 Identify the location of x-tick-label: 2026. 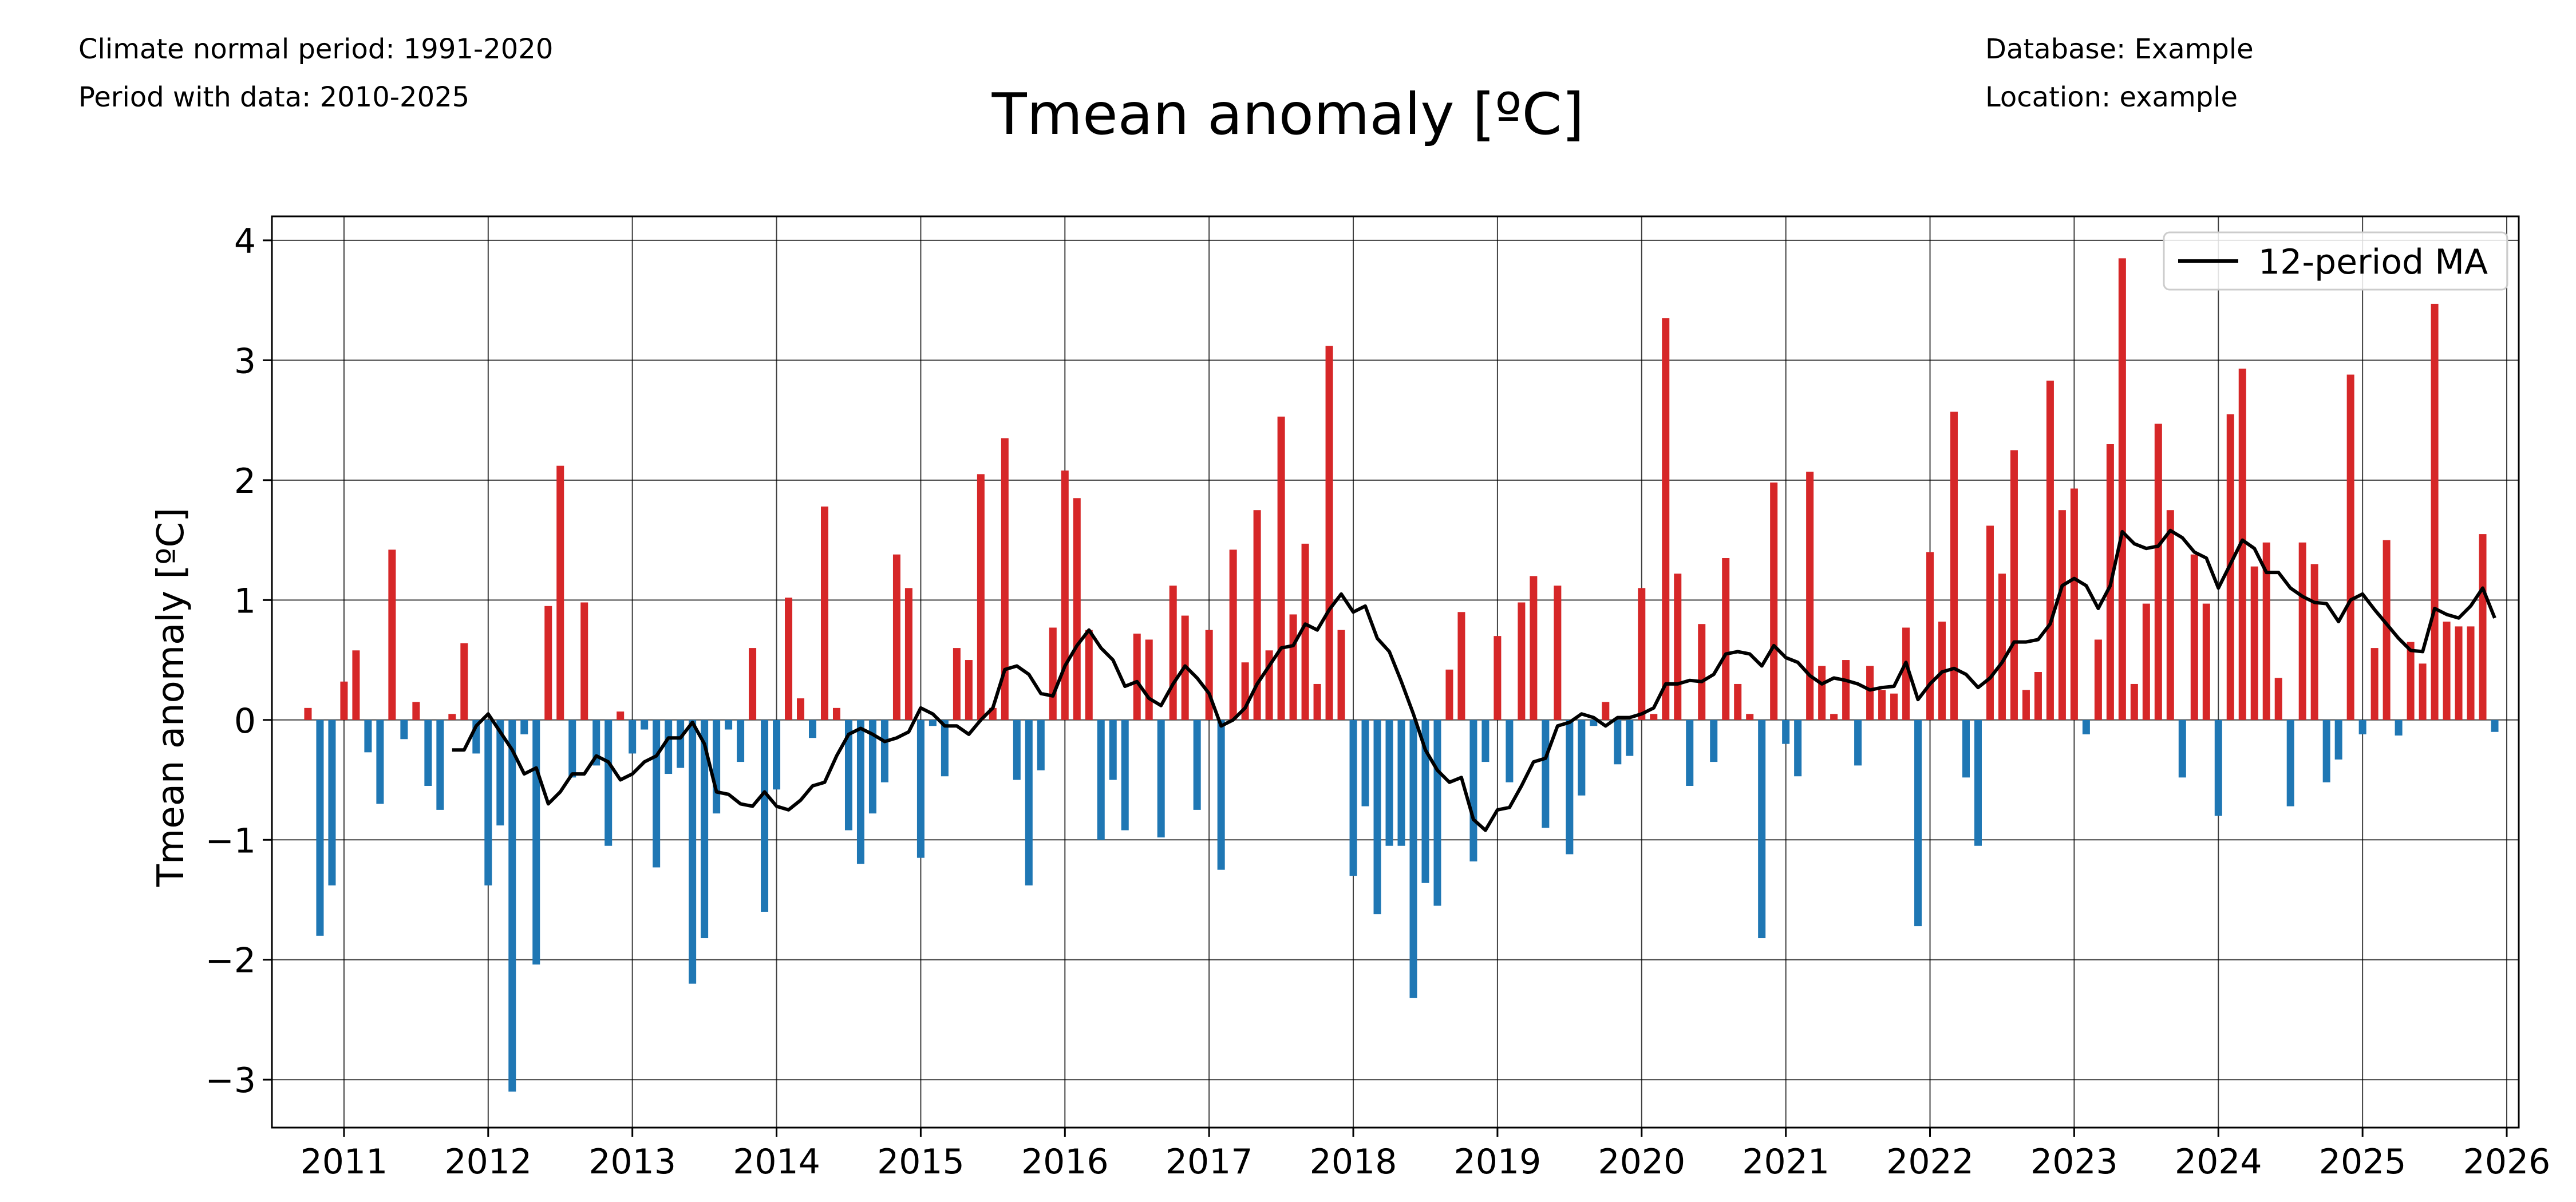
(2507, 1162).